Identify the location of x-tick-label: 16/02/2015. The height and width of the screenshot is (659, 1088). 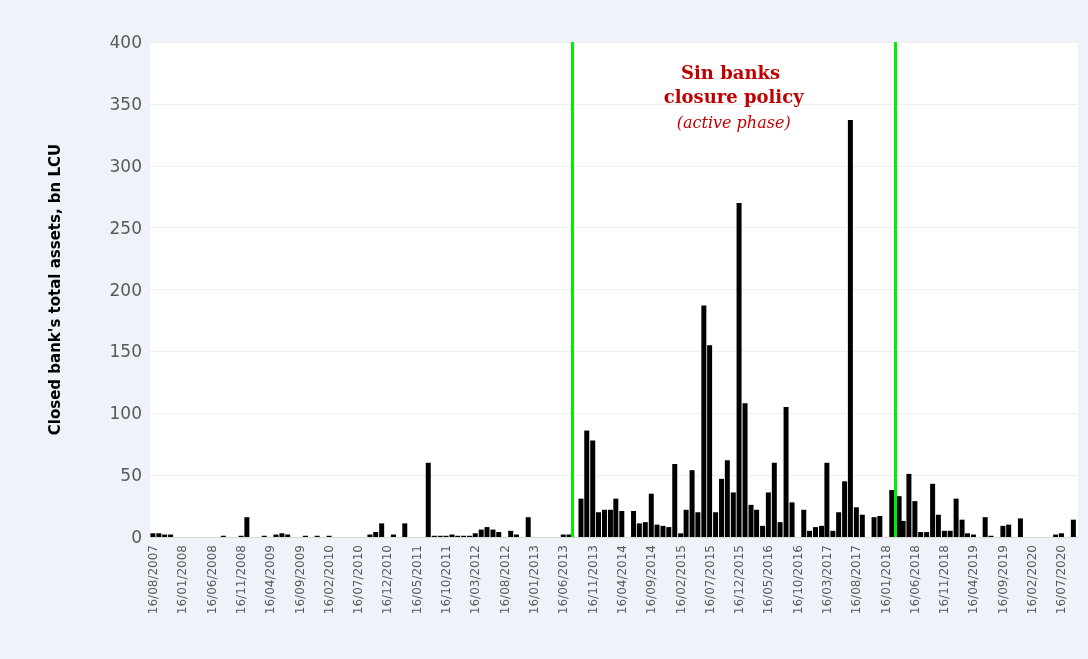
(680, 580).